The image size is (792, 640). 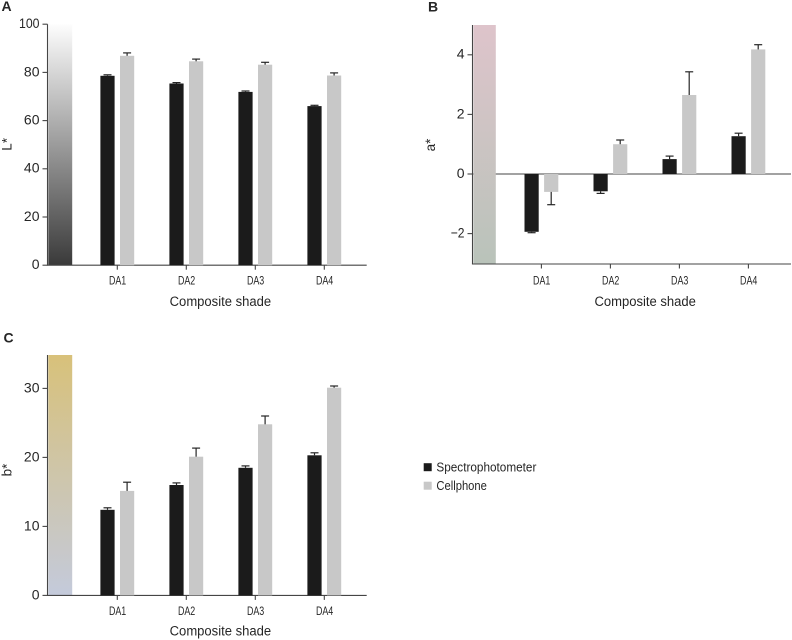 I want to click on svg-text: a*, so click(x=430, y=145).